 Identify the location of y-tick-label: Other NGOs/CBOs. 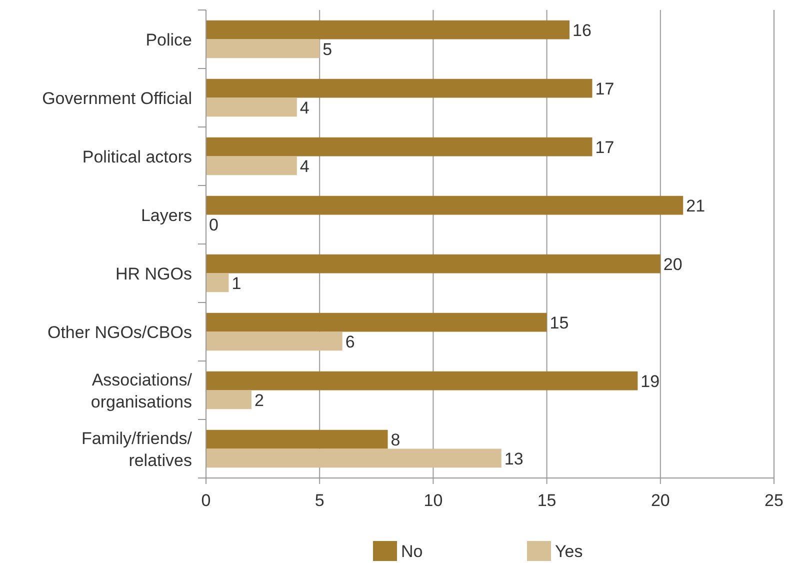
(119, 332).